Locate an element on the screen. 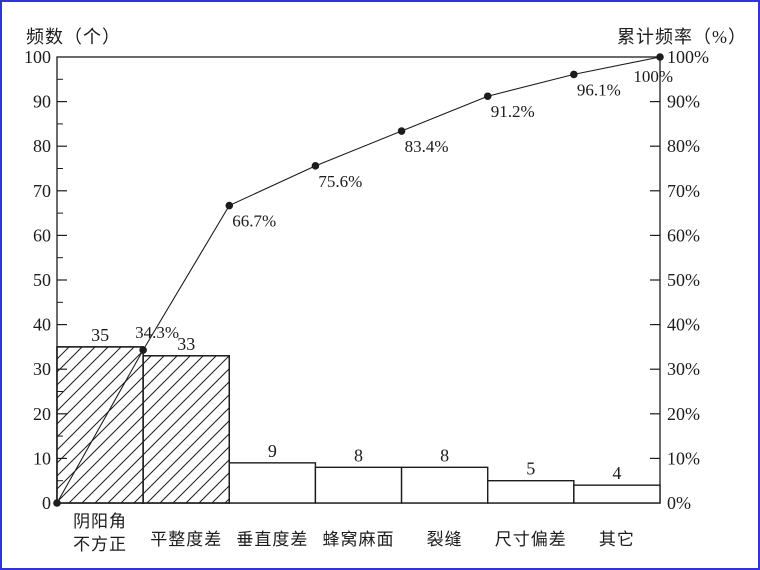 This screenshot has width=760, height=570. bar-value-label: 5 is located at coordinates (530, 469).